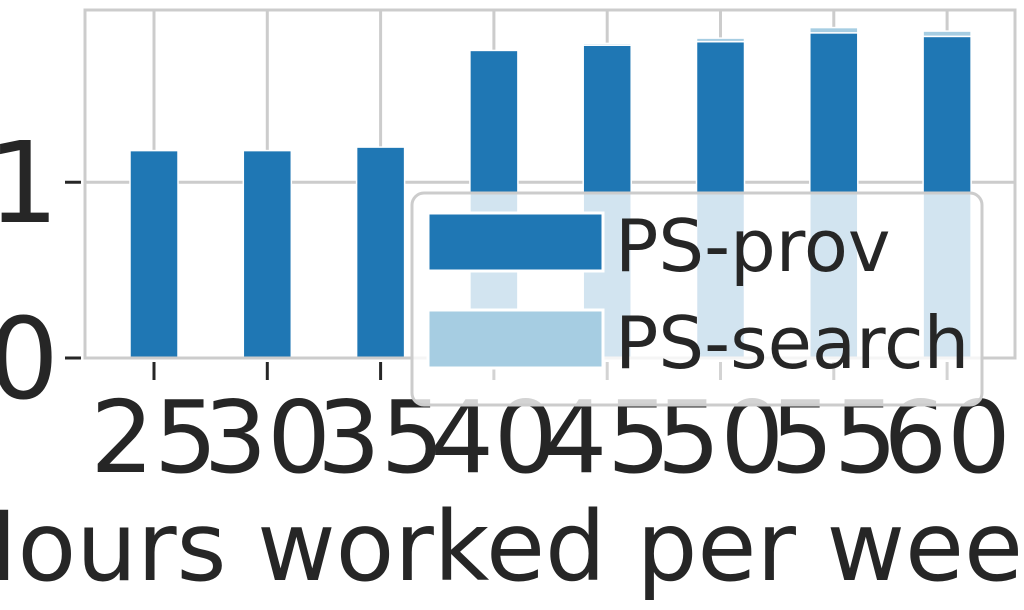 This screenshot has height=610, width=1024. What do you see at coordinates (515, 242) in the screenshot?
I see `legend-swatch-ps-prov` at bounding box center [515, 242].